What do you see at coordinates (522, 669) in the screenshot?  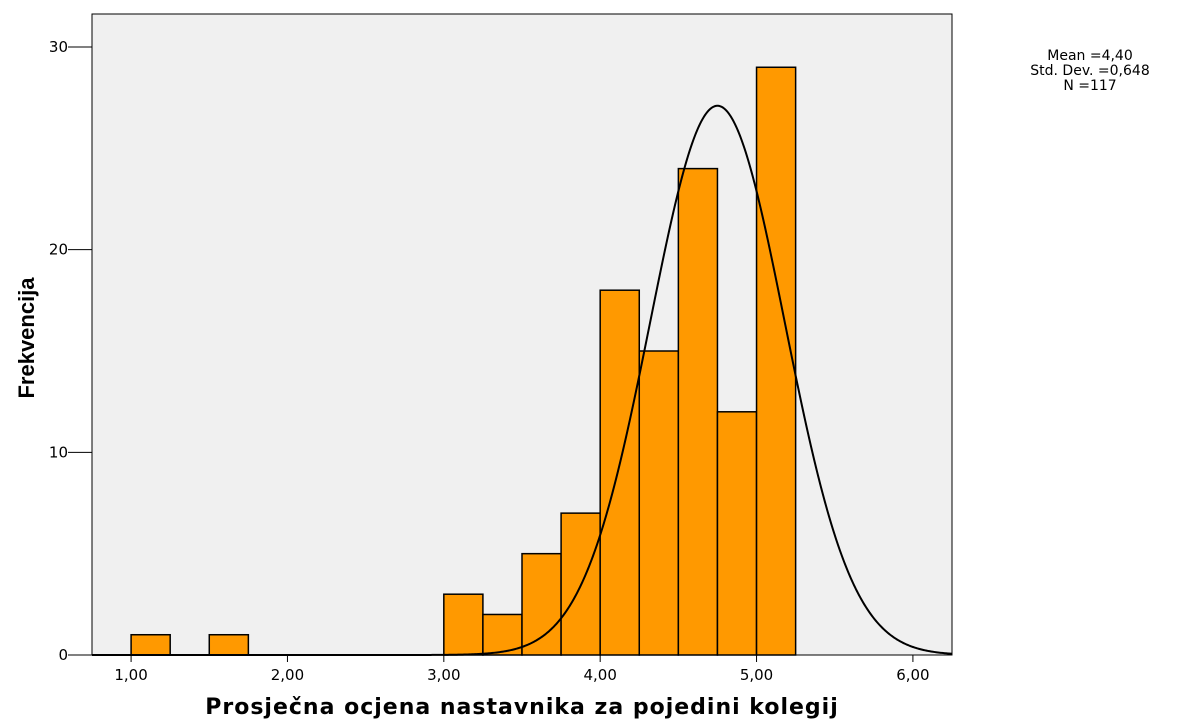 I see `x-axis: 1,00 2,00 3,00 4,00 5,00 6,00` at bounding box center [522, 669].